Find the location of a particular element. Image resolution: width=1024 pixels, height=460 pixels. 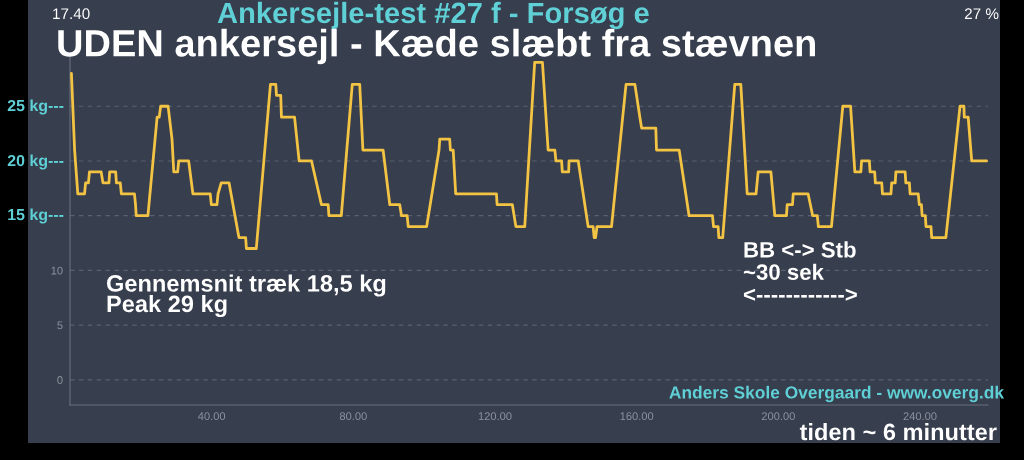

y-tick-label: 10 is located at coordinates (57, 270).